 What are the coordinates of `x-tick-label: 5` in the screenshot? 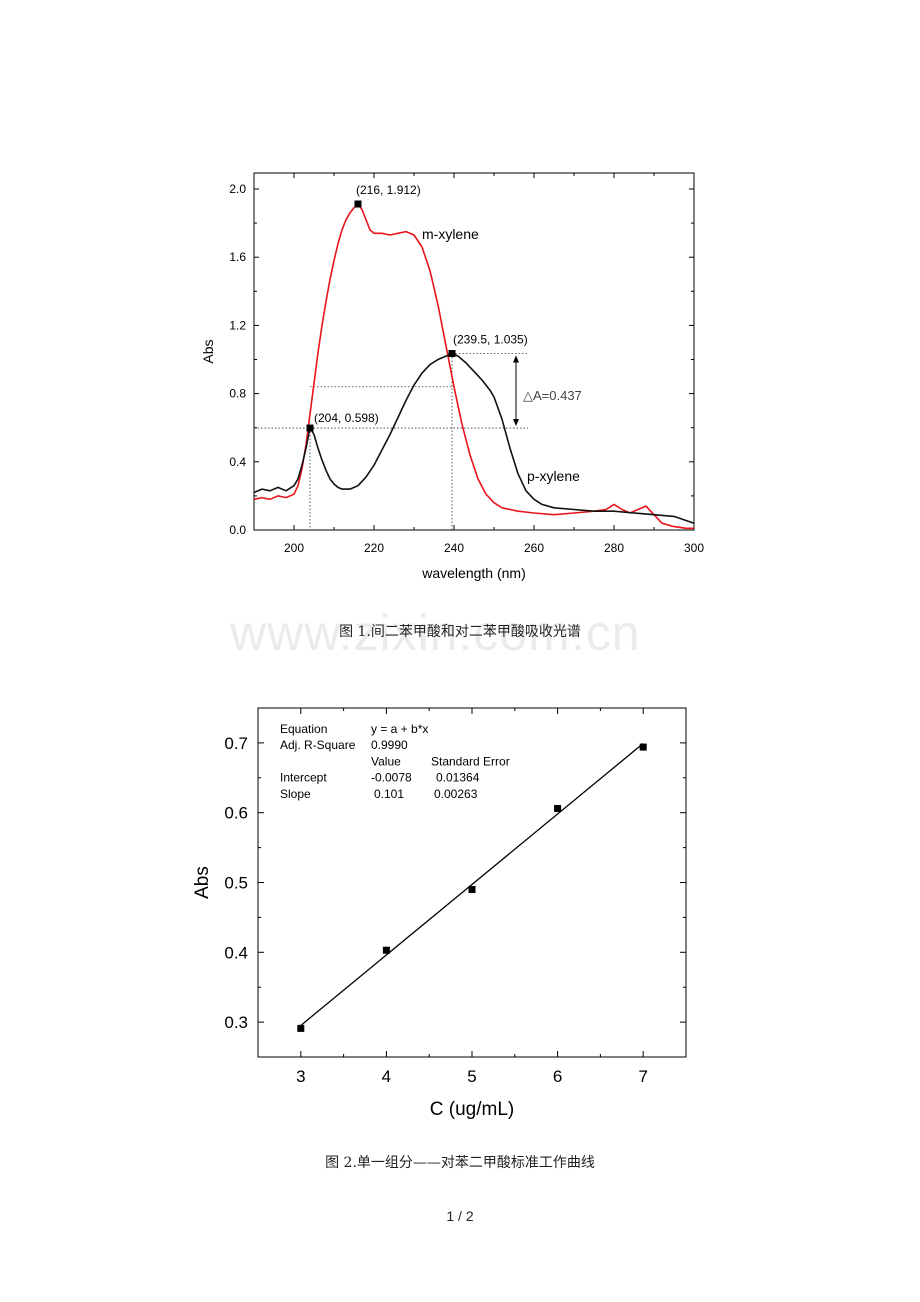 It's located at (471, 1076).